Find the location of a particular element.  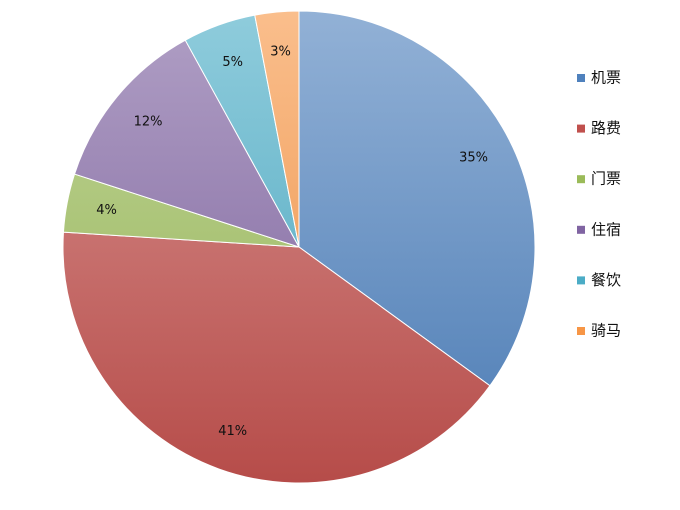

legend-label-1: 机票 is located at coordinates (606, 78).